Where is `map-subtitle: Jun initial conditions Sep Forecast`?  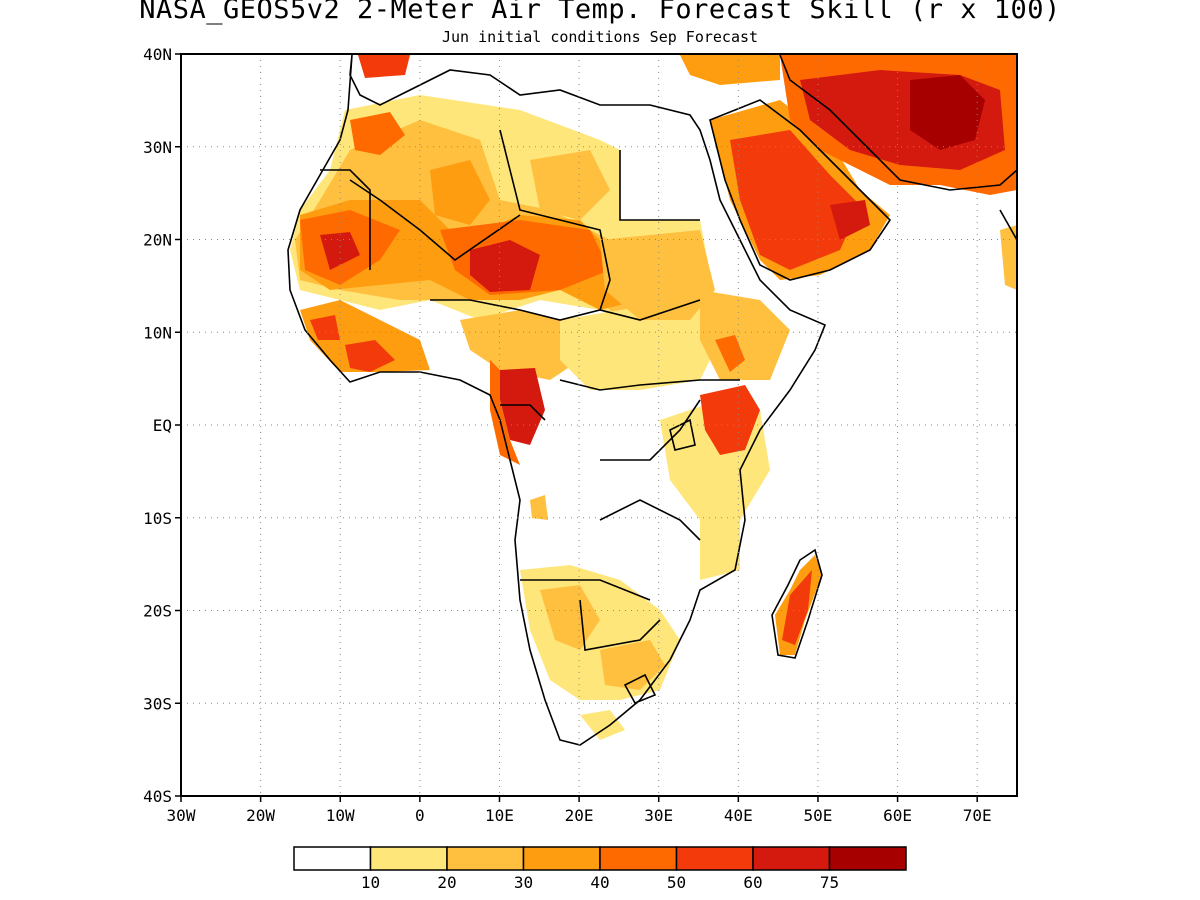 map-subtitle: Jun initial conditions Sep Forecast is located at coordinates (600, 37).